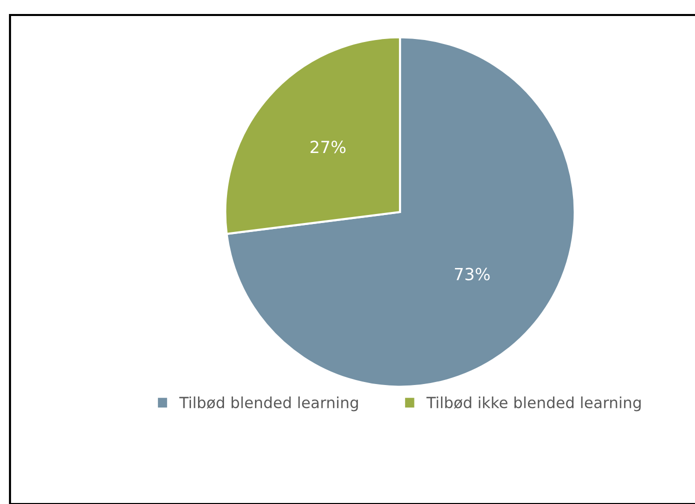 This screenshot has height=504, width=695. I want to click on legend-label: Tilbød blended learning, so click(268, 404).